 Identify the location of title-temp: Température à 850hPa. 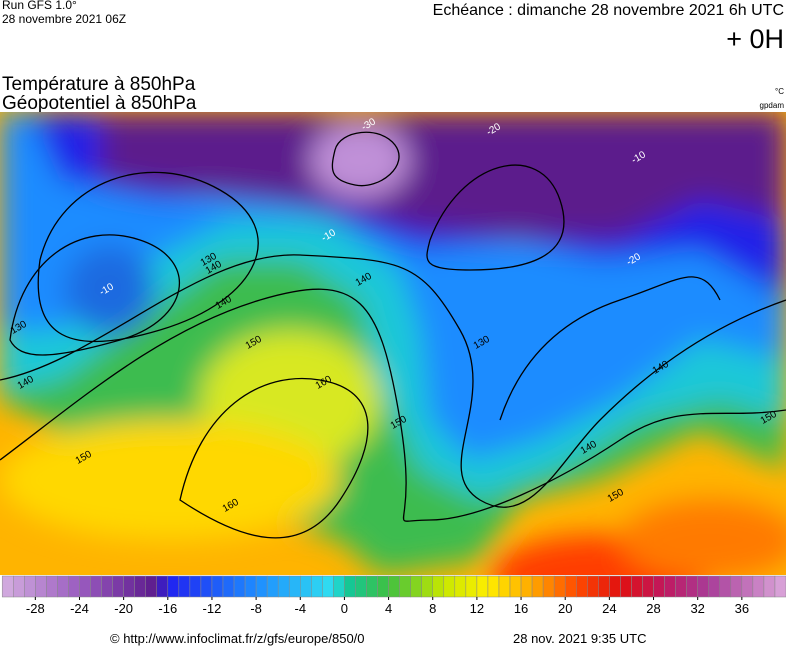
(99, 84).